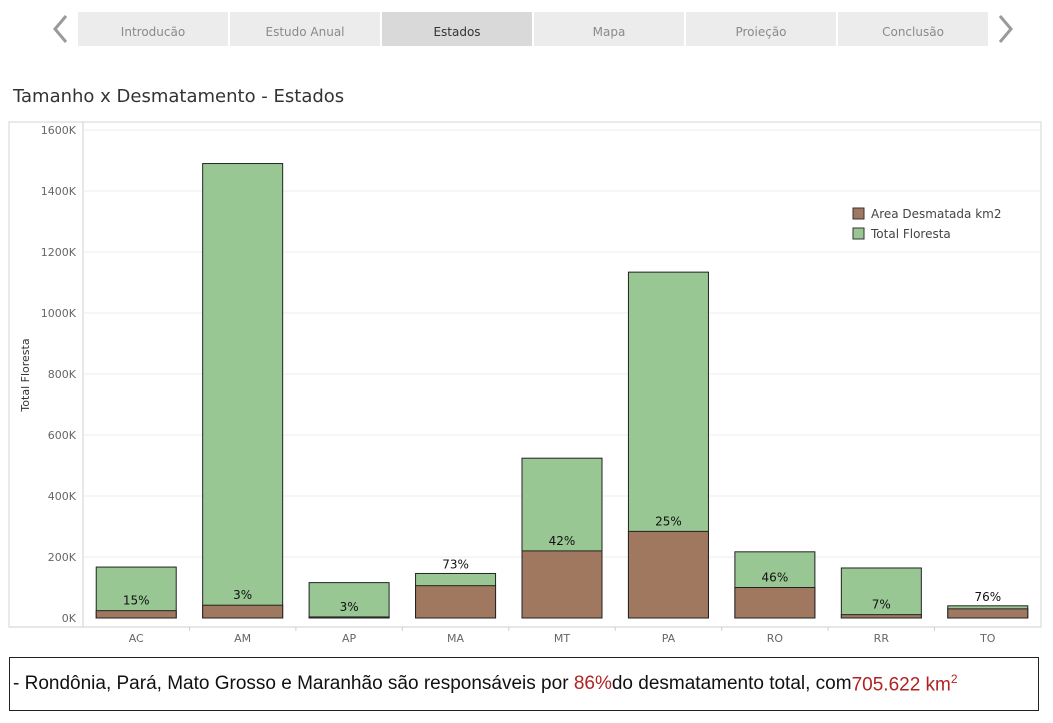 The image size is (1053, 723). I want to click on x-tick-label: TO, so click(987, 638).